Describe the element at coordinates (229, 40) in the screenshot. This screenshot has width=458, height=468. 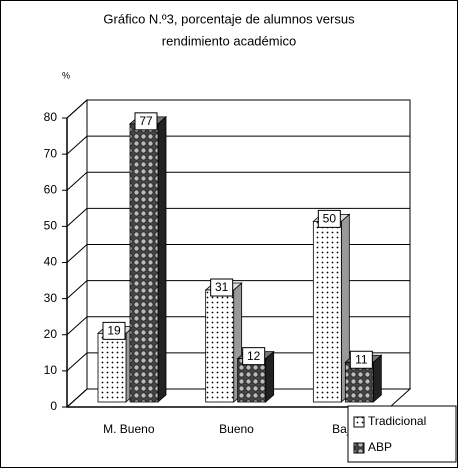
I see `chart-title: rendimiento académico` at that location.